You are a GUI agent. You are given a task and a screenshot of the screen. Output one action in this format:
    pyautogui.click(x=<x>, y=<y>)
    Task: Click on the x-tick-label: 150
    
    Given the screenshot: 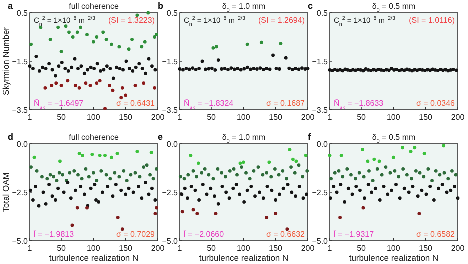 What is the action you would take?
    pyautogui.click(x=276, y=248)
    